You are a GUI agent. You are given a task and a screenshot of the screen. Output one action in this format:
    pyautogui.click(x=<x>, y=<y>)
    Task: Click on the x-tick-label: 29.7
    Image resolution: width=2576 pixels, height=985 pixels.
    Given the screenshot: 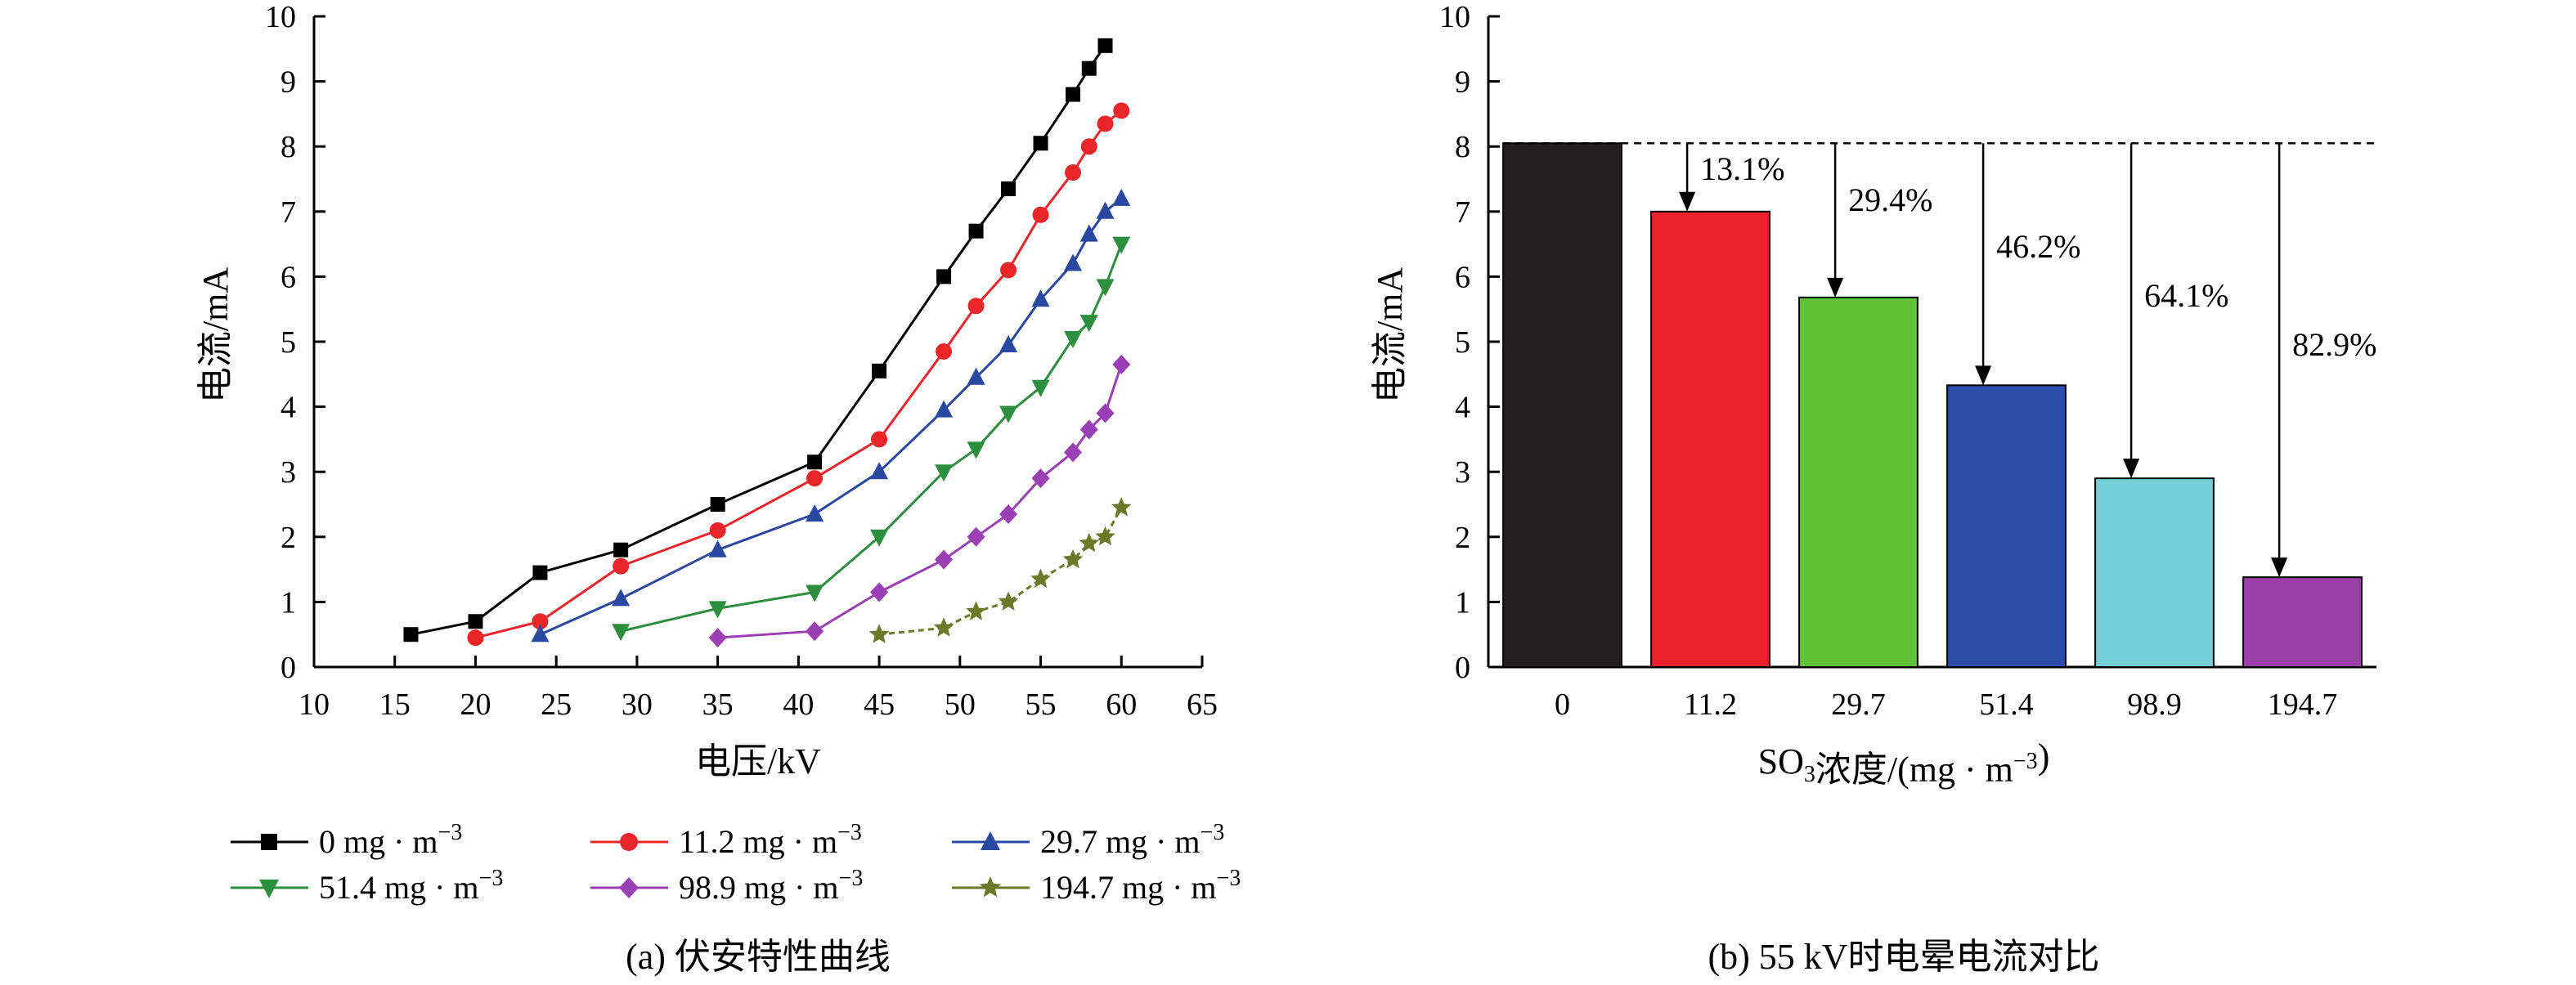 What is the action you would take?
    pyautogui.click(x=1858, y=704)
    